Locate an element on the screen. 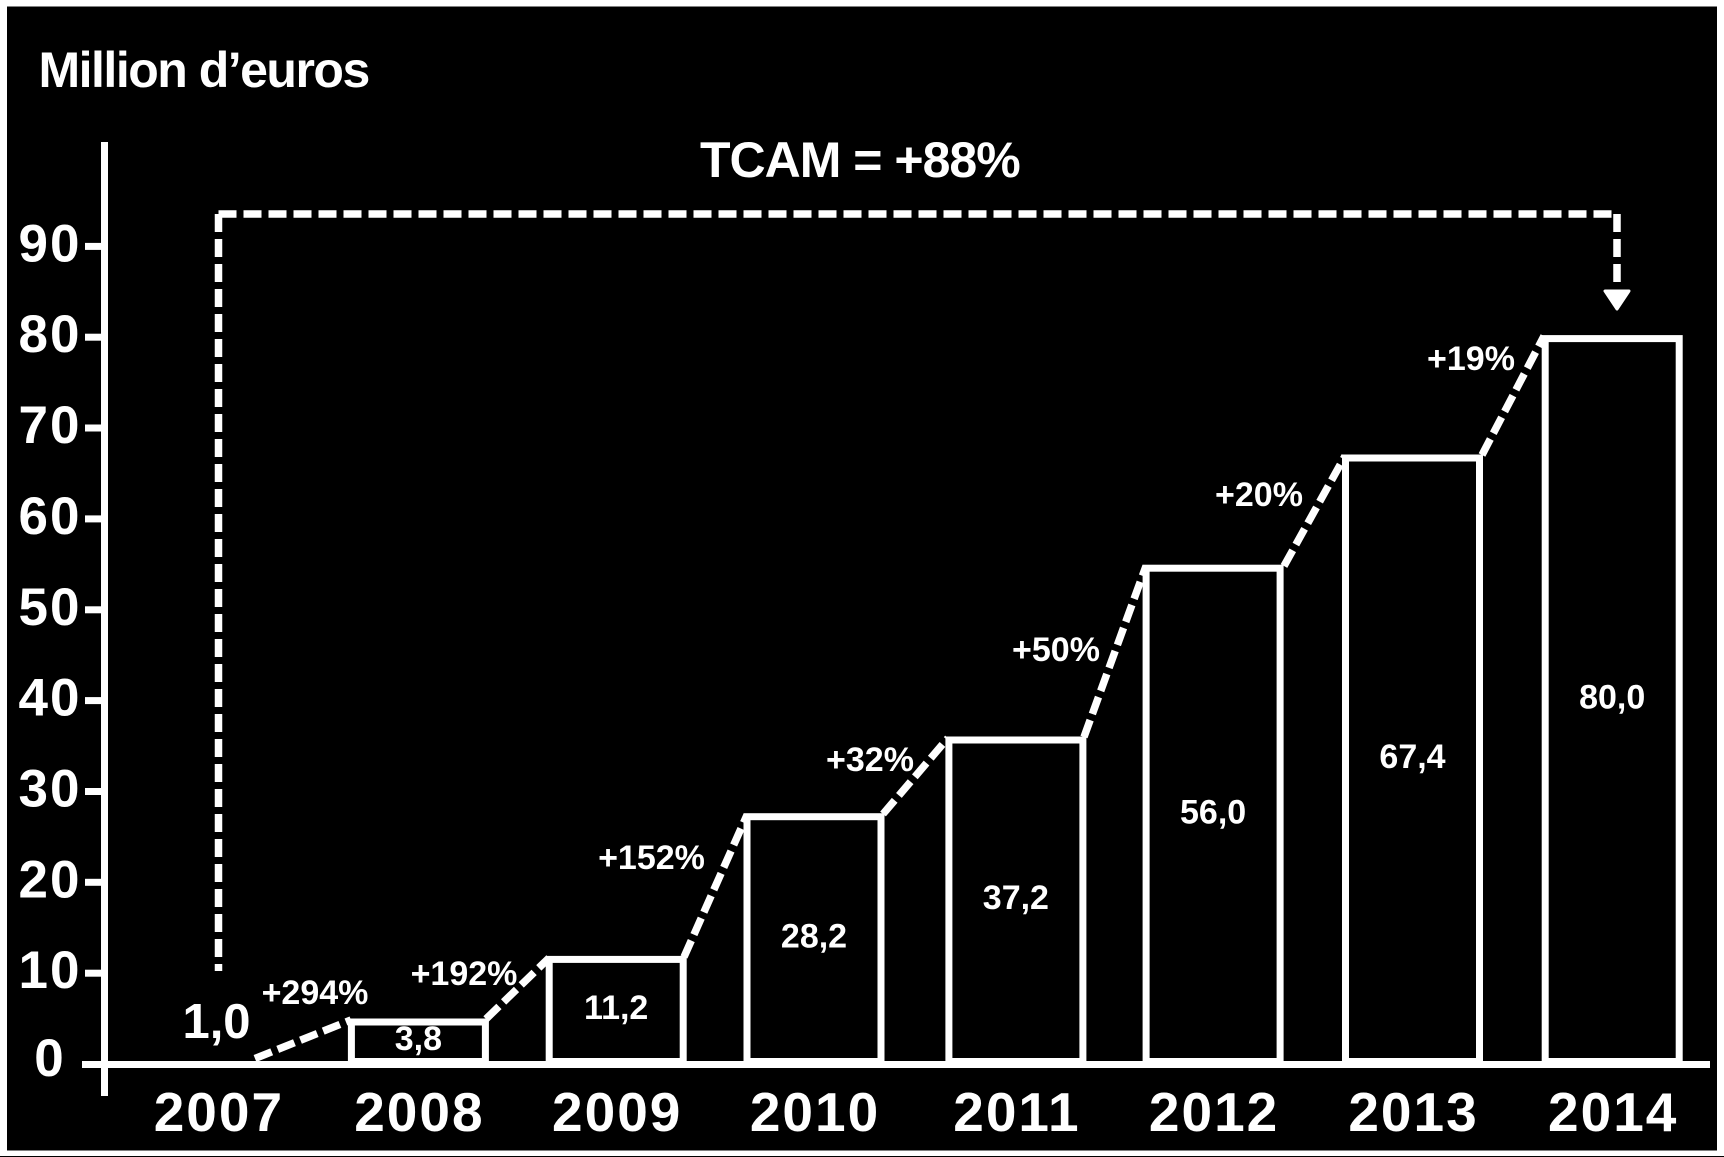 The width and height of the screenshot is (1724, 1157). svg-text: 2008 is located at coordinates (419, 1112).